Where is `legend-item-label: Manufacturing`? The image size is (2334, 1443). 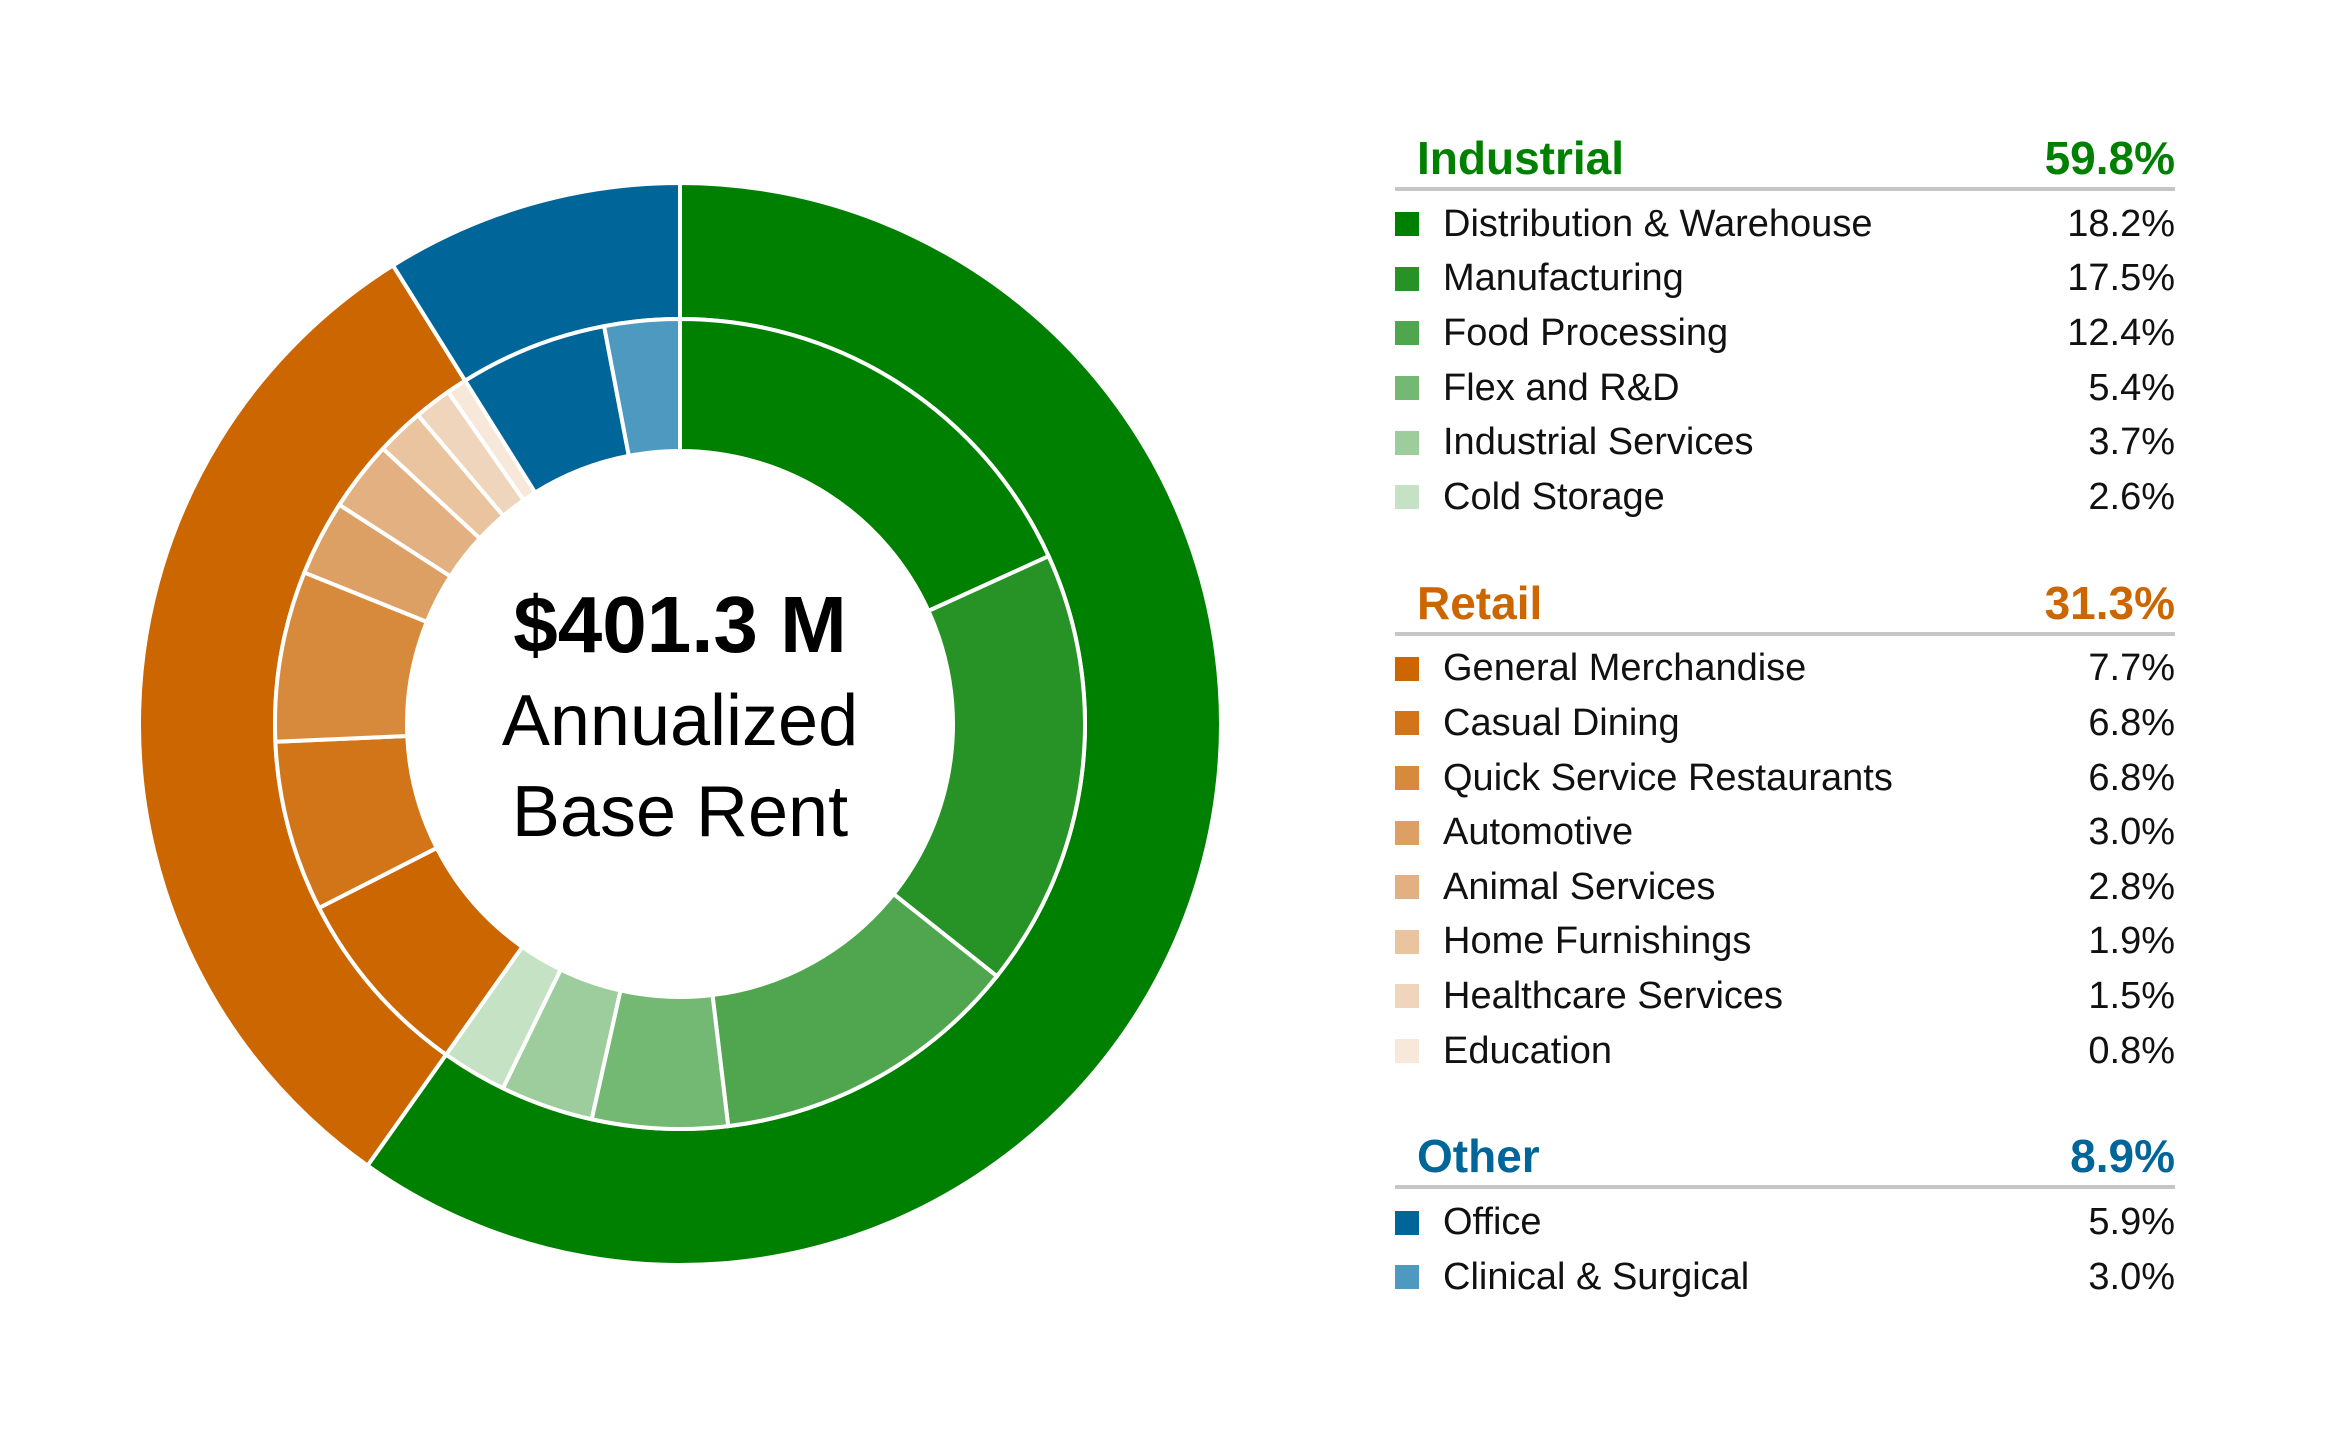
legend-item-label: Manufacturing is located at coordinates (1563, 278).